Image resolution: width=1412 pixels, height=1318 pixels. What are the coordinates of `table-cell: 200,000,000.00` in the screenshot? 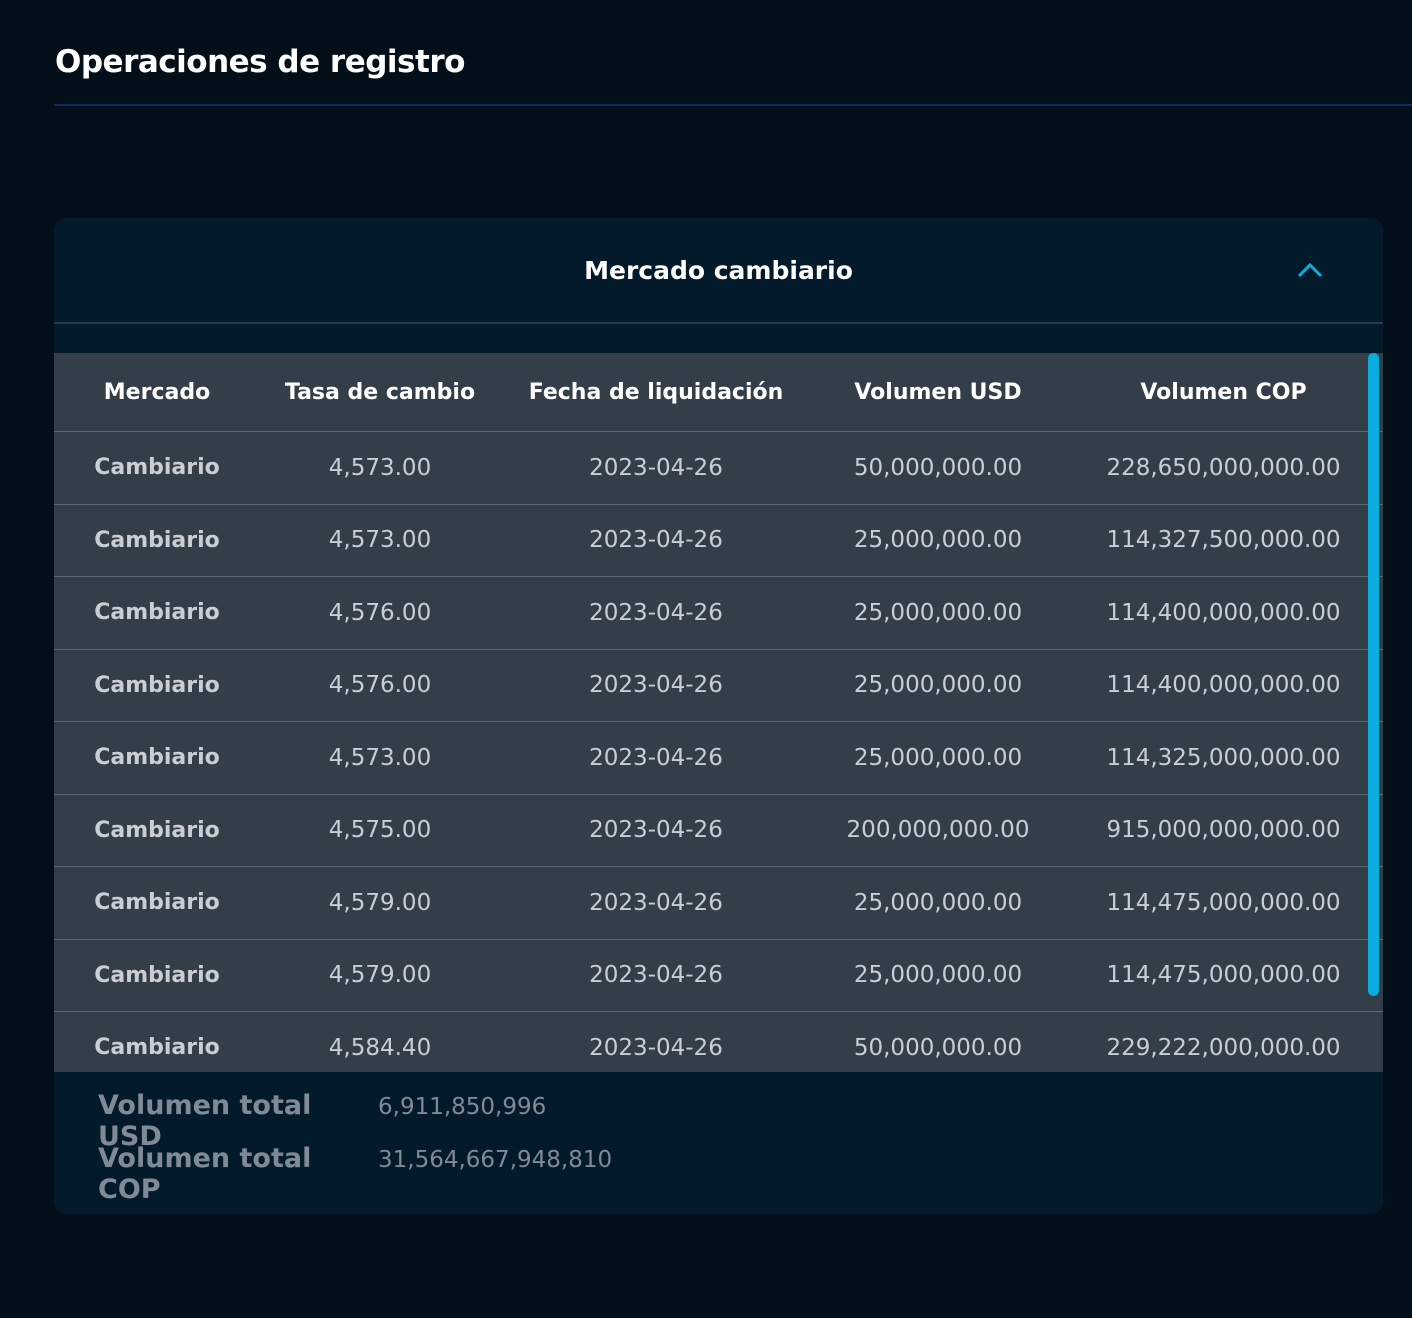 It's located at (938, 830).